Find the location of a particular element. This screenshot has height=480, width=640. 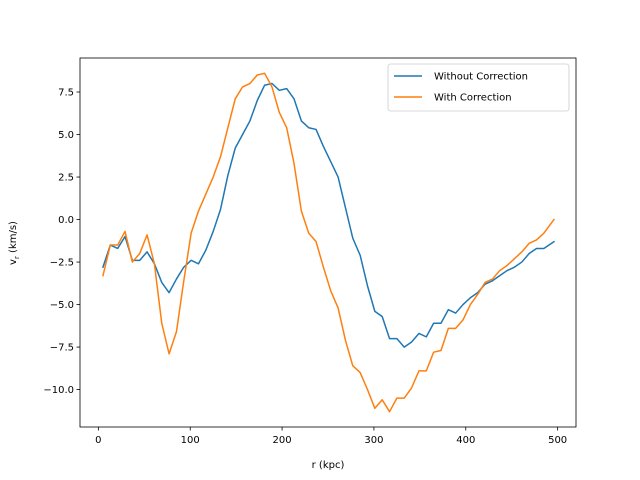

y-tick-label: 2.5 is located at coordinates (66, 178).